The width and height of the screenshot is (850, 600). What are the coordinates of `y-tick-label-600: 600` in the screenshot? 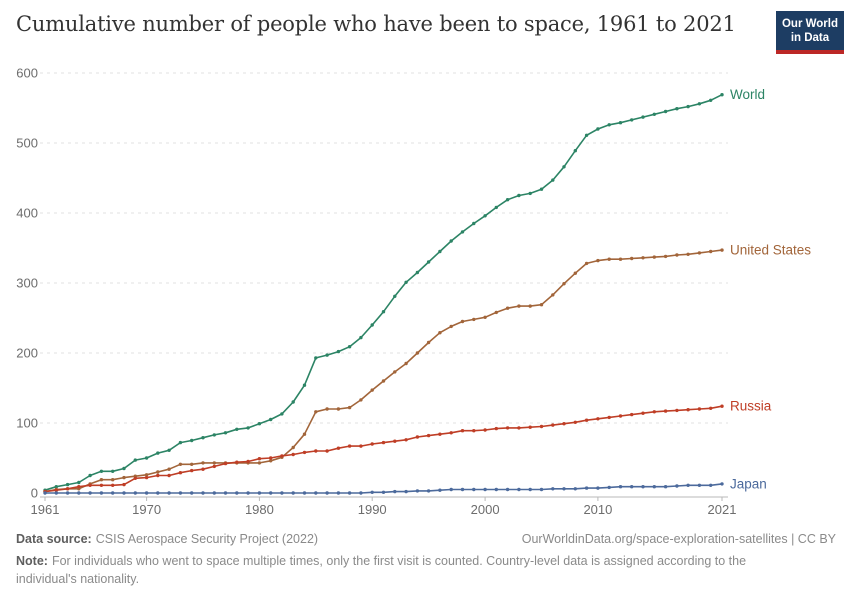 It's located at (27, 73).